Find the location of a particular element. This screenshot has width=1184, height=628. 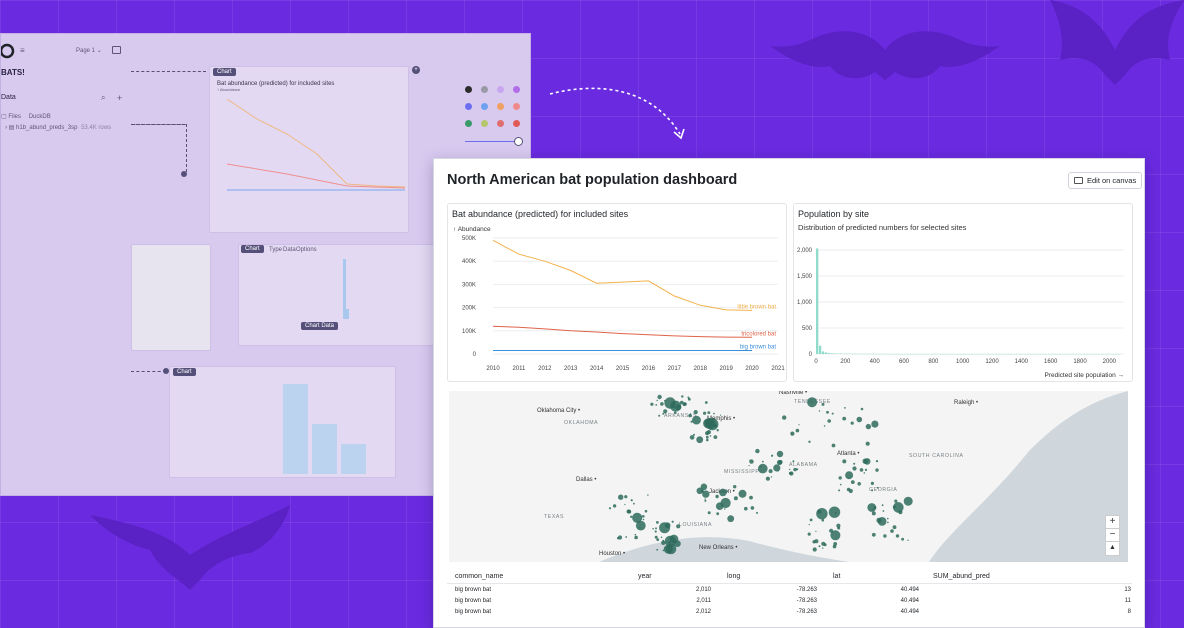

bat-silhouette-icon is located at coordinates (190, 550).